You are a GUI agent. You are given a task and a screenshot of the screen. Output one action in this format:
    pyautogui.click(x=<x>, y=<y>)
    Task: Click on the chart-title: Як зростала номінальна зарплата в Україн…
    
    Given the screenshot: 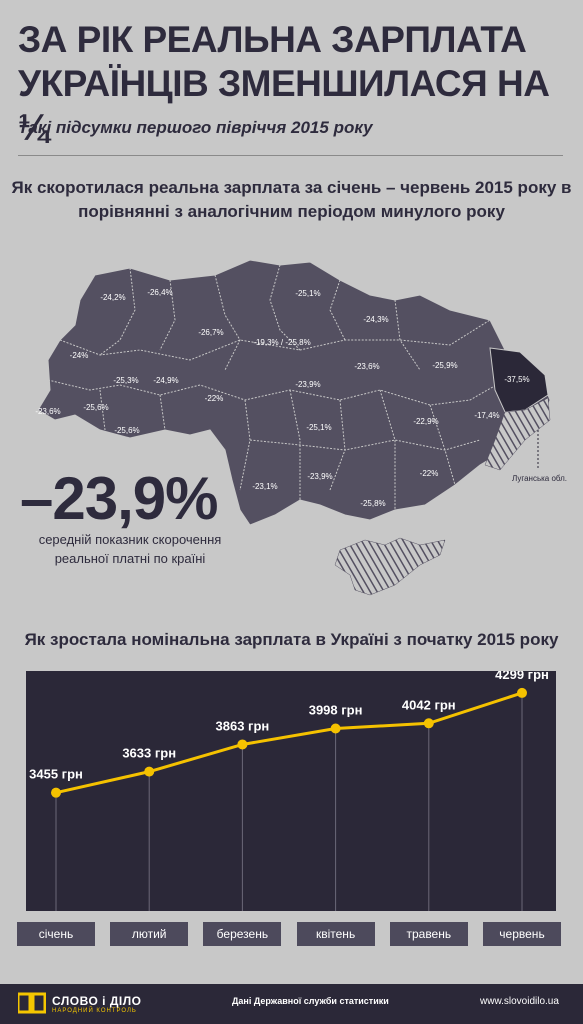 What is the action you would take?
    pyautogui.click(x=291, y=639)
    